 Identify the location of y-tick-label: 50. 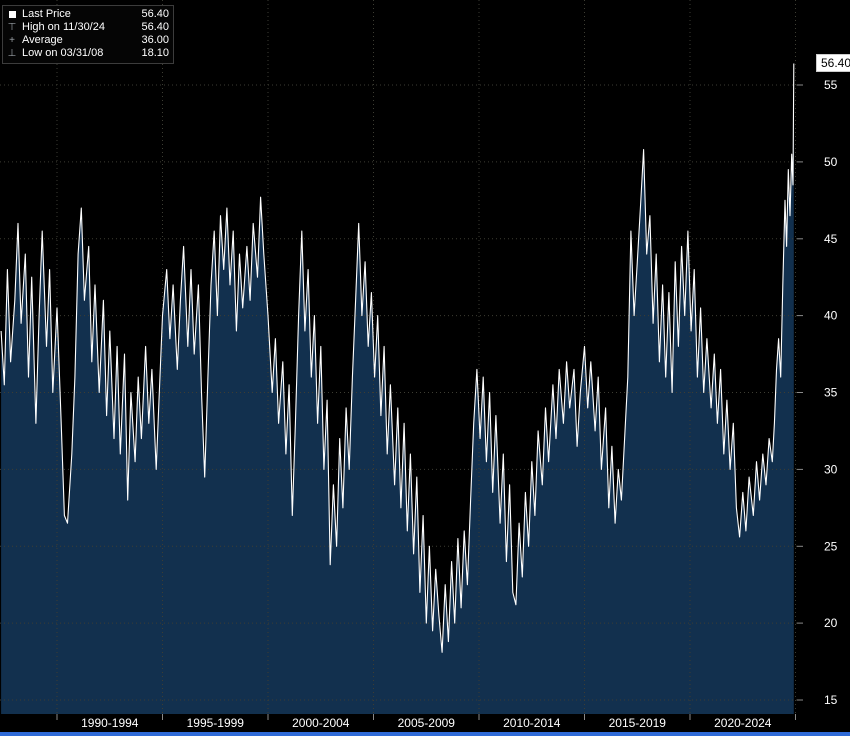
(831, 162).